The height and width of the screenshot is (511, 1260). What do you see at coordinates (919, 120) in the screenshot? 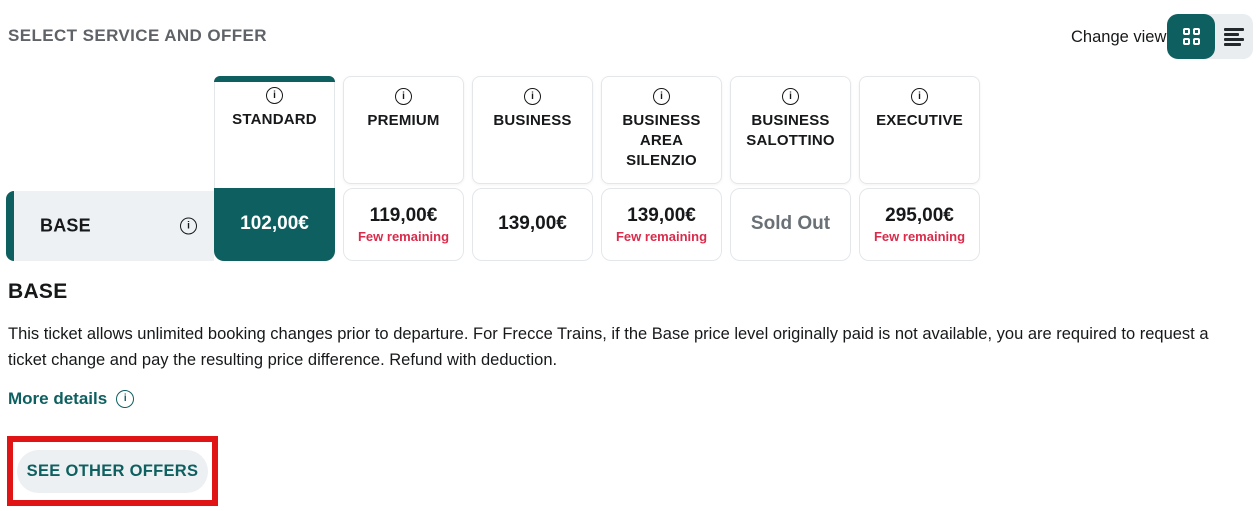
I see `service-label: EXECUTIVE` at bounding box center [919, 120].